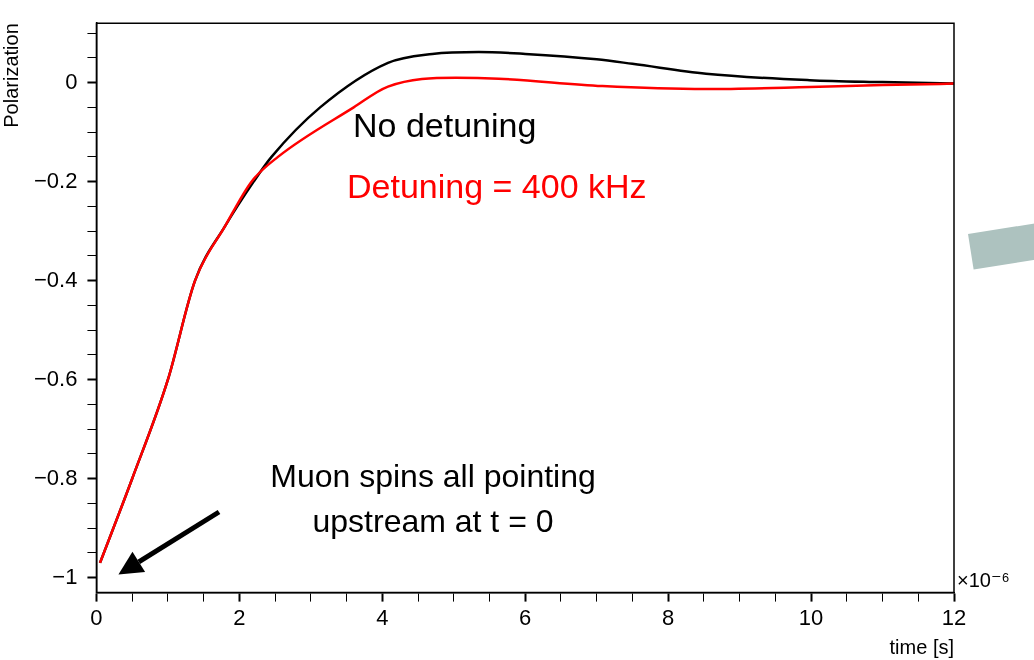 The height and width of the screenshot is (660, 1034). What do you see at coordinates (11, 75) in the screenshot?
I see `y-axis-title: Polarization` at bounding box center [11, 75].